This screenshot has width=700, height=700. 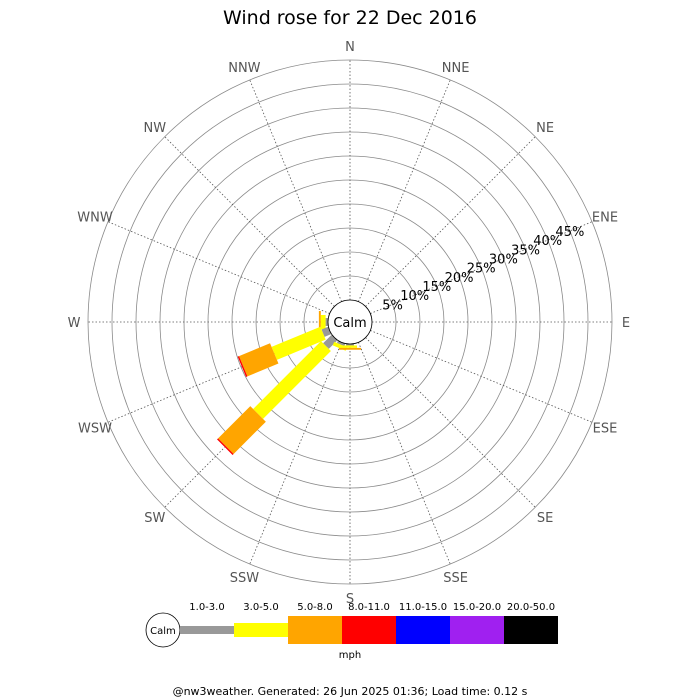 What do you see at coordinates (154, 518) in the screenshot?
I see `direction-label-sw: SW` at bounding box center [154, 518].